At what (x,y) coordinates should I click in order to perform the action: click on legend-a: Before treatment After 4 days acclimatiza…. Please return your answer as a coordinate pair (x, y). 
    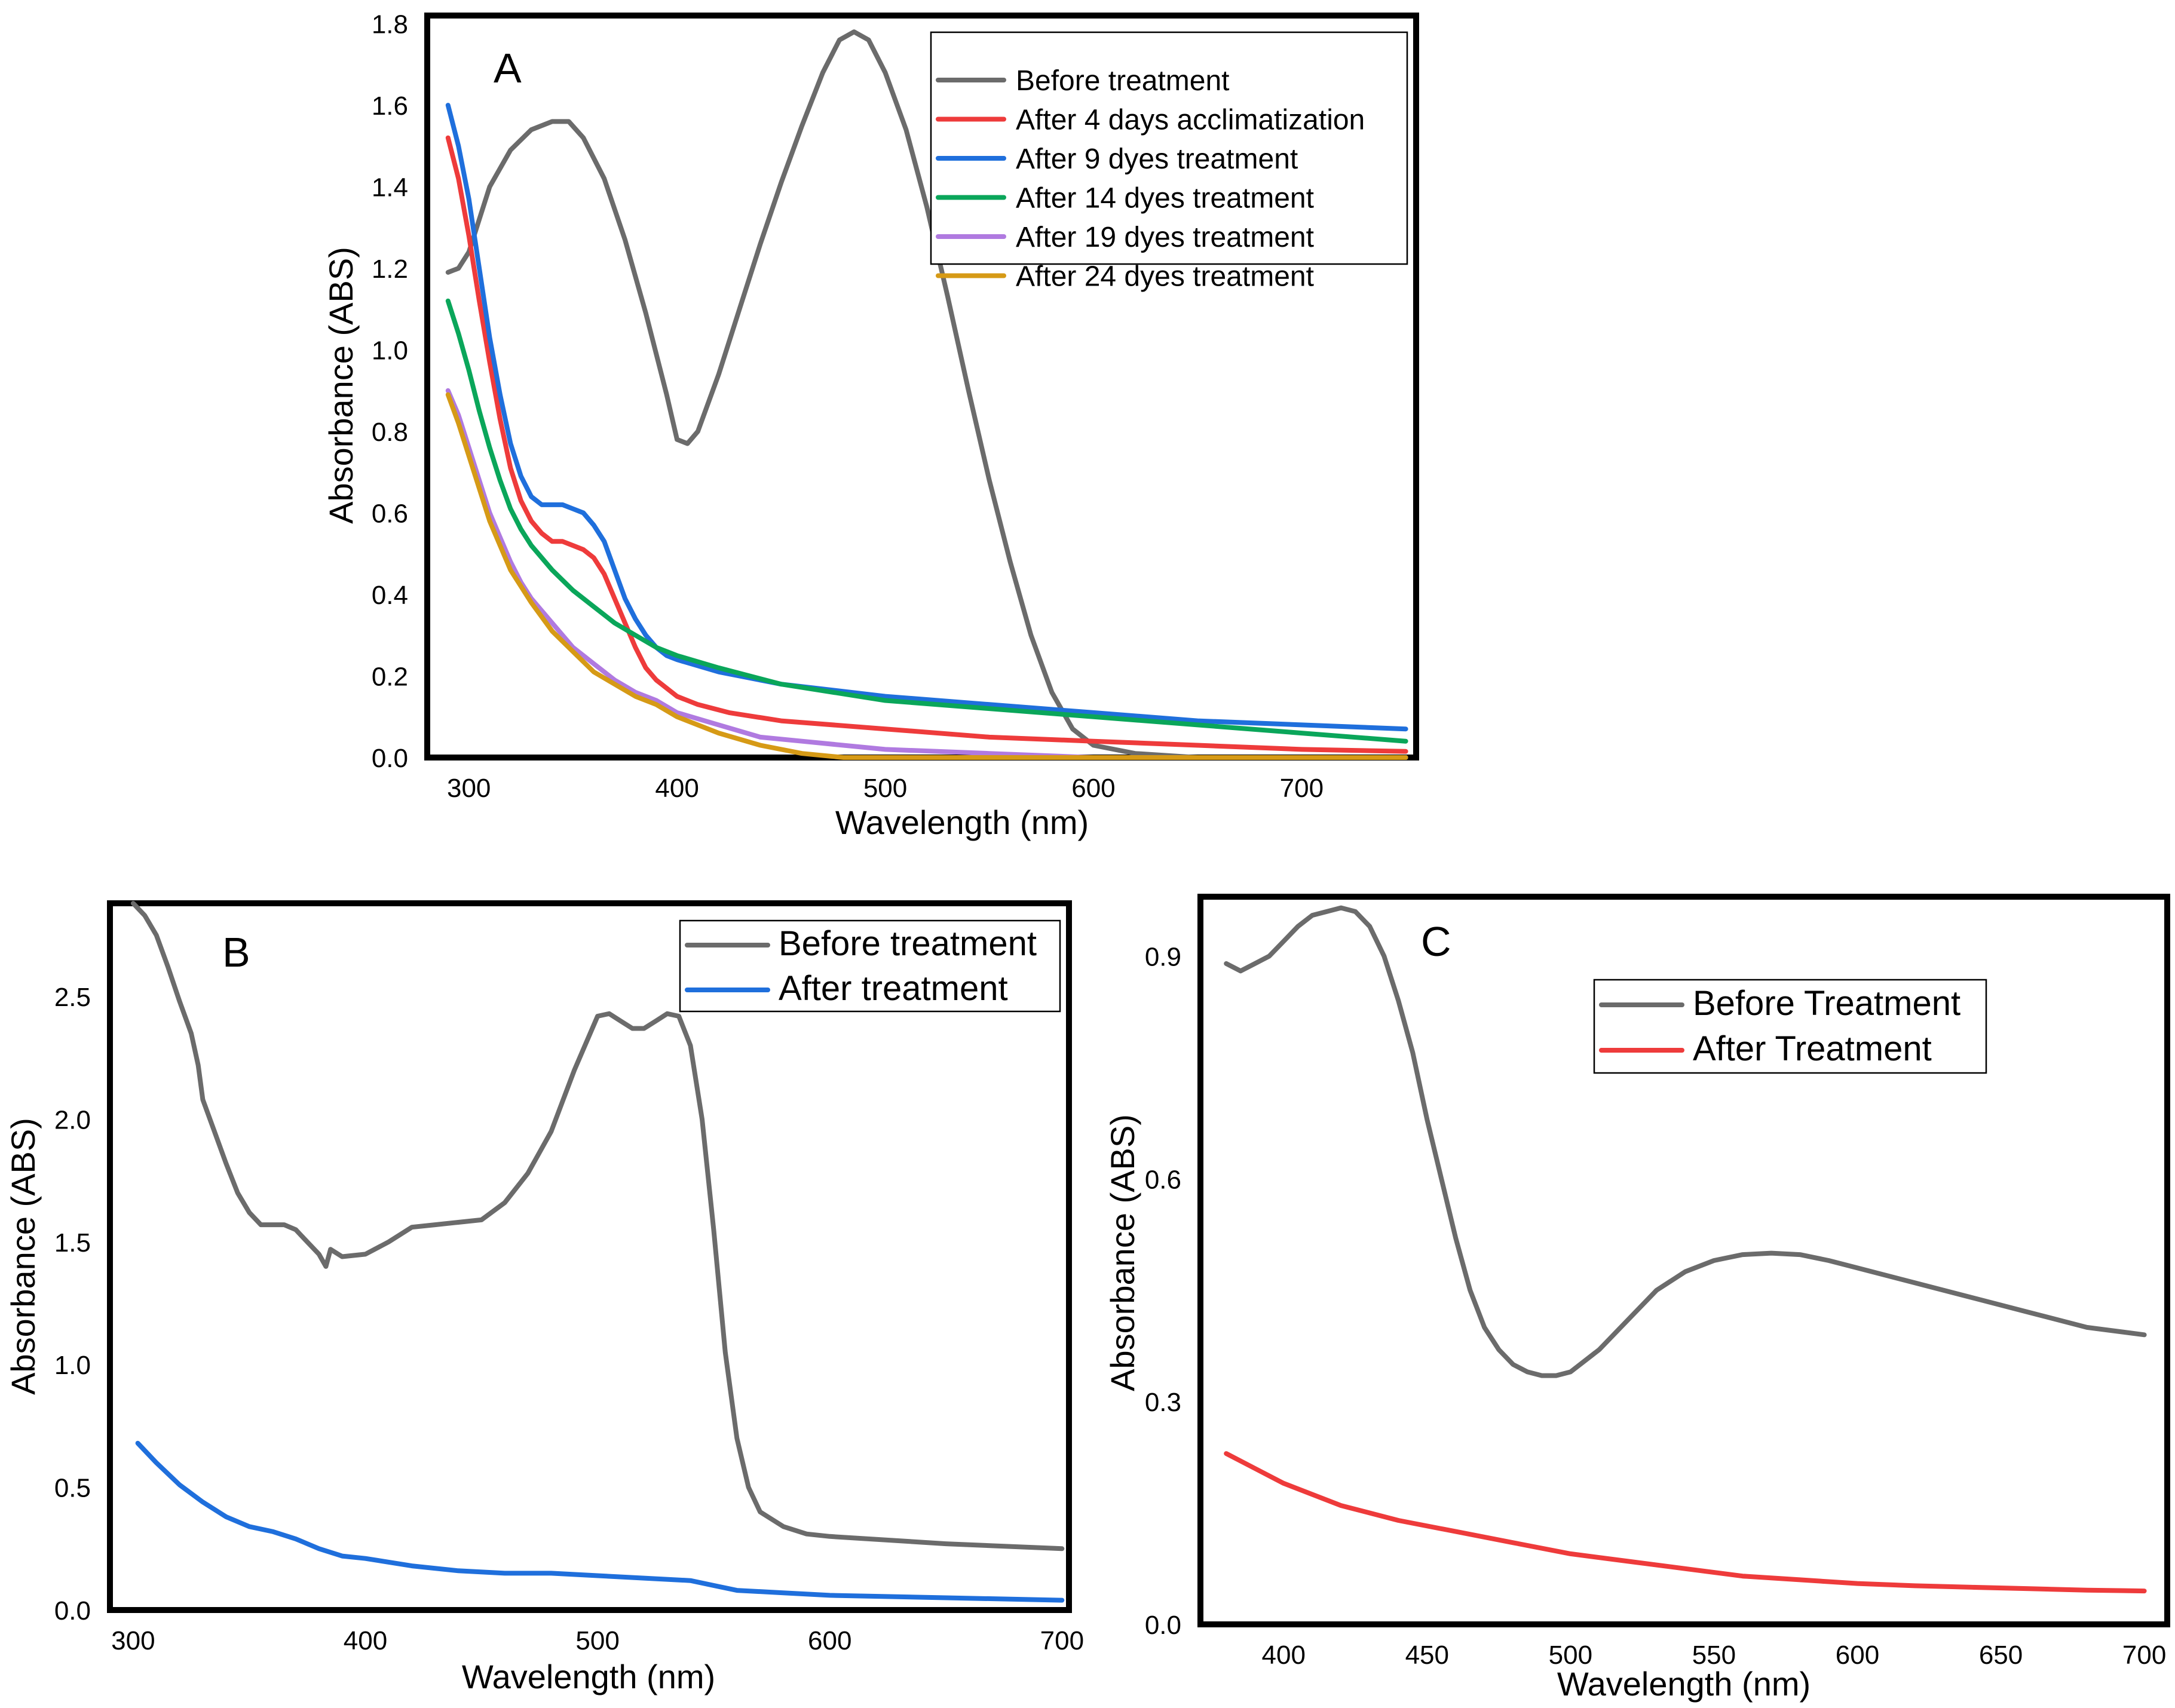
    Looking at the image, I should click on (1169, 162).